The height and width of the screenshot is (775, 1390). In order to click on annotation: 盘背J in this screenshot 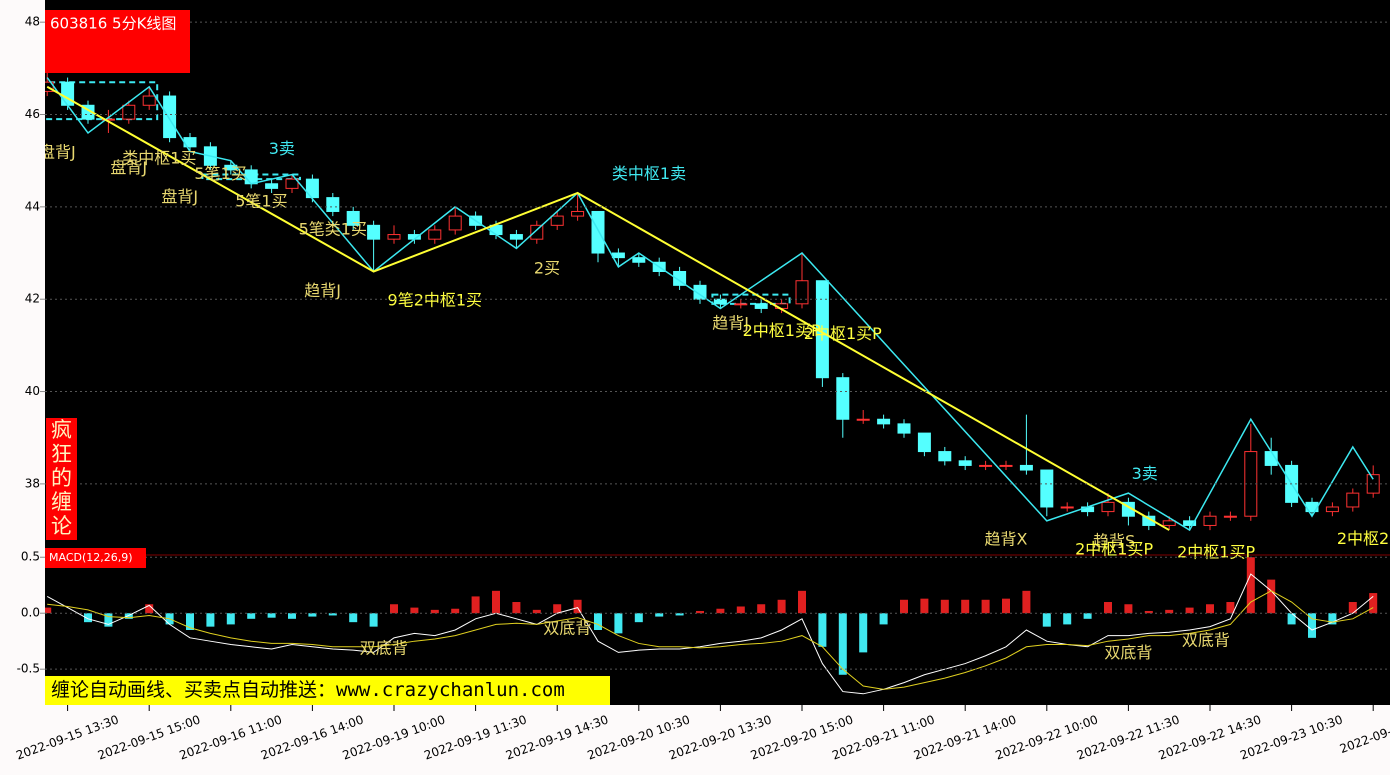, I will do `click(57, 151)`.